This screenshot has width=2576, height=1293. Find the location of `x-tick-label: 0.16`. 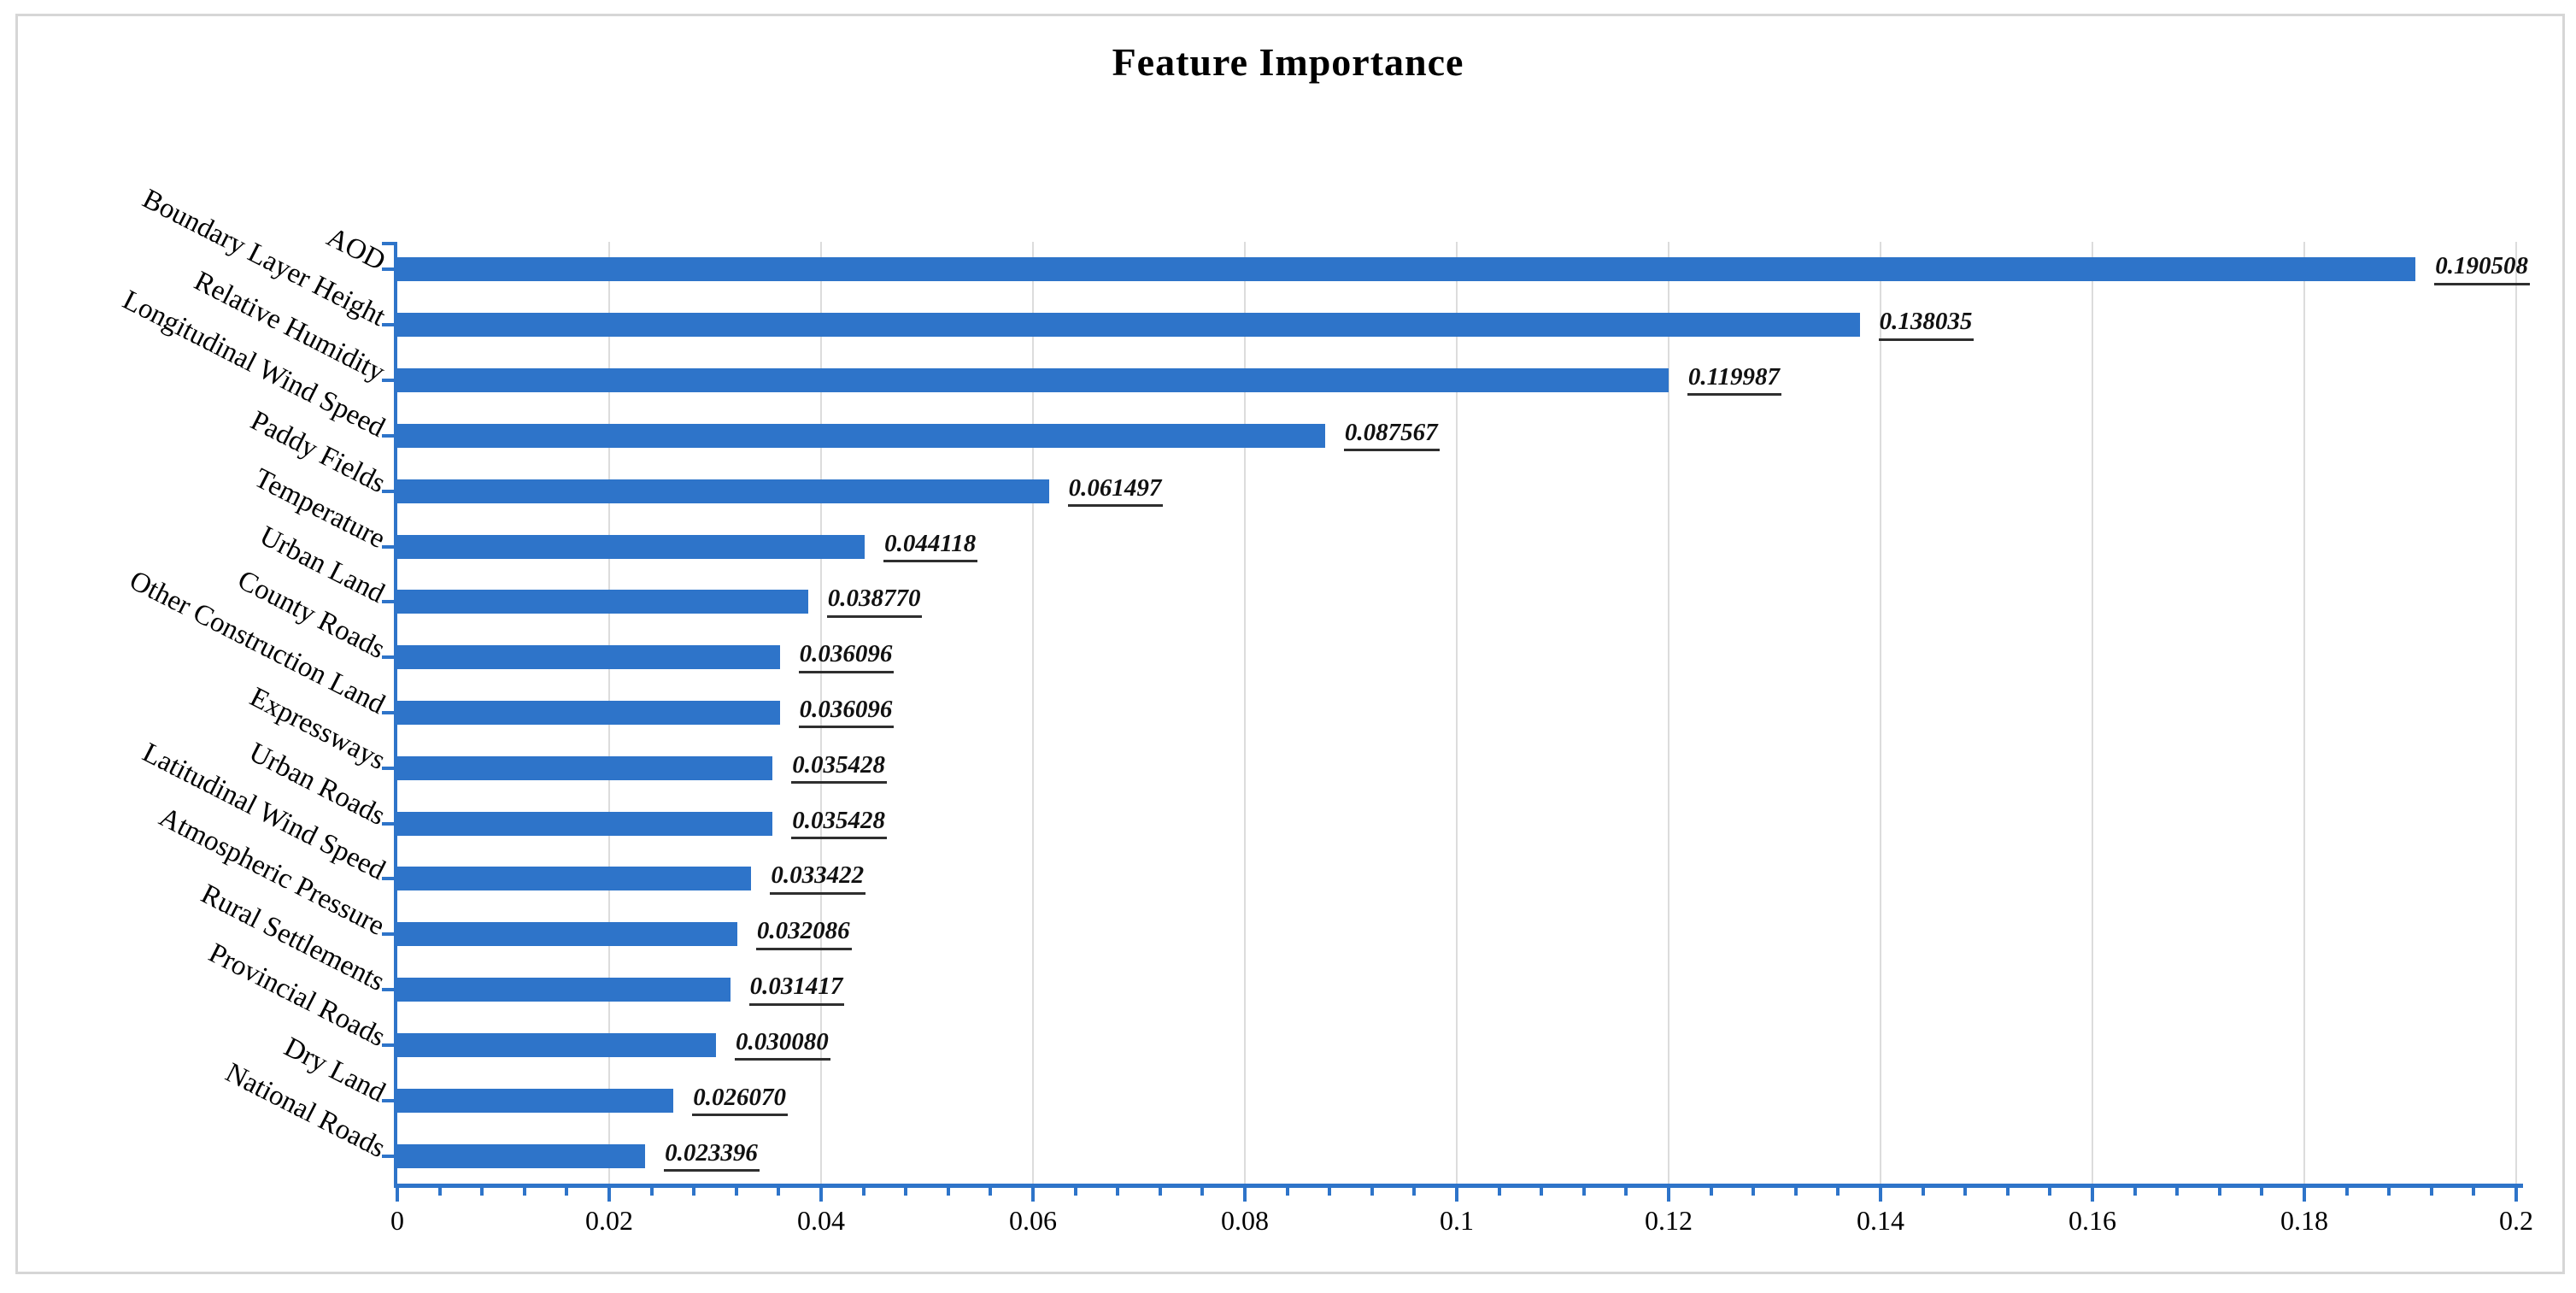

x-tick-label: 0.16 is located at coordinates (2092, 1220).